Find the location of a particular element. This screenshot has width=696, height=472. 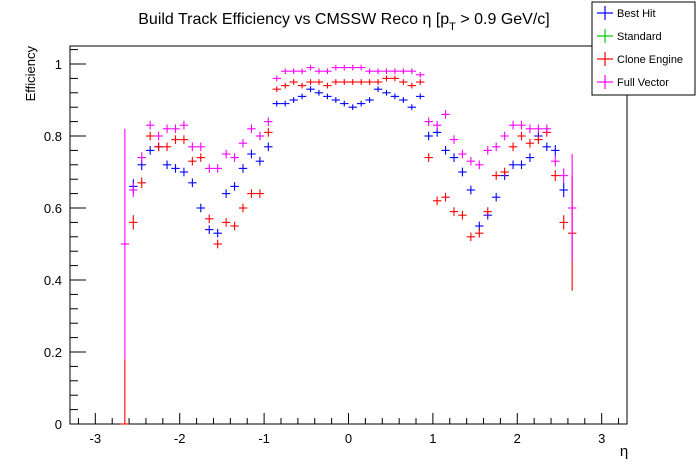

x-tick-label: 1 is located at coordinates (432, 438).